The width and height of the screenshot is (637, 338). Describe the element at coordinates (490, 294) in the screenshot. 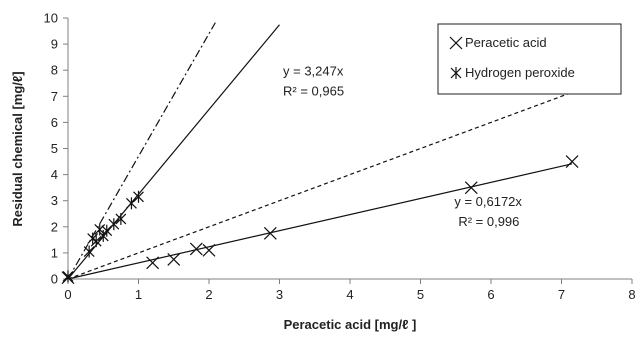

I see `x-tick-label-6: 6` at that location.